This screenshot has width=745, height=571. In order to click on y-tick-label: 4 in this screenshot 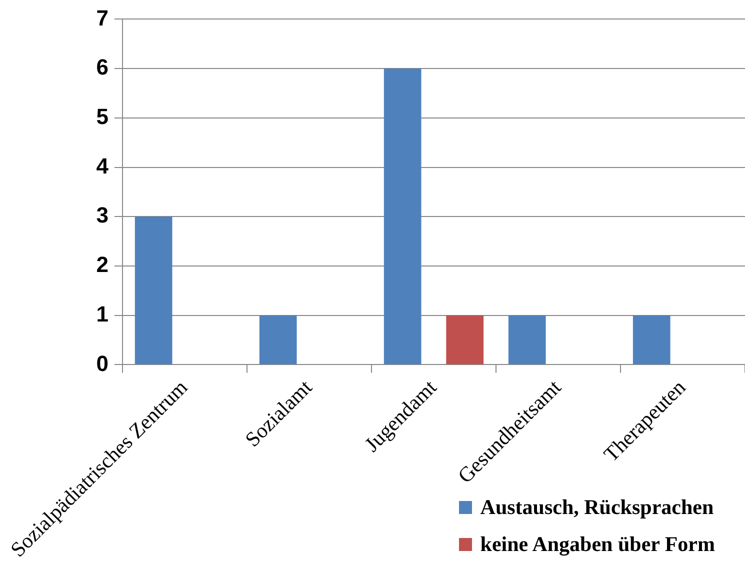, I will do `click(103, 165)`.